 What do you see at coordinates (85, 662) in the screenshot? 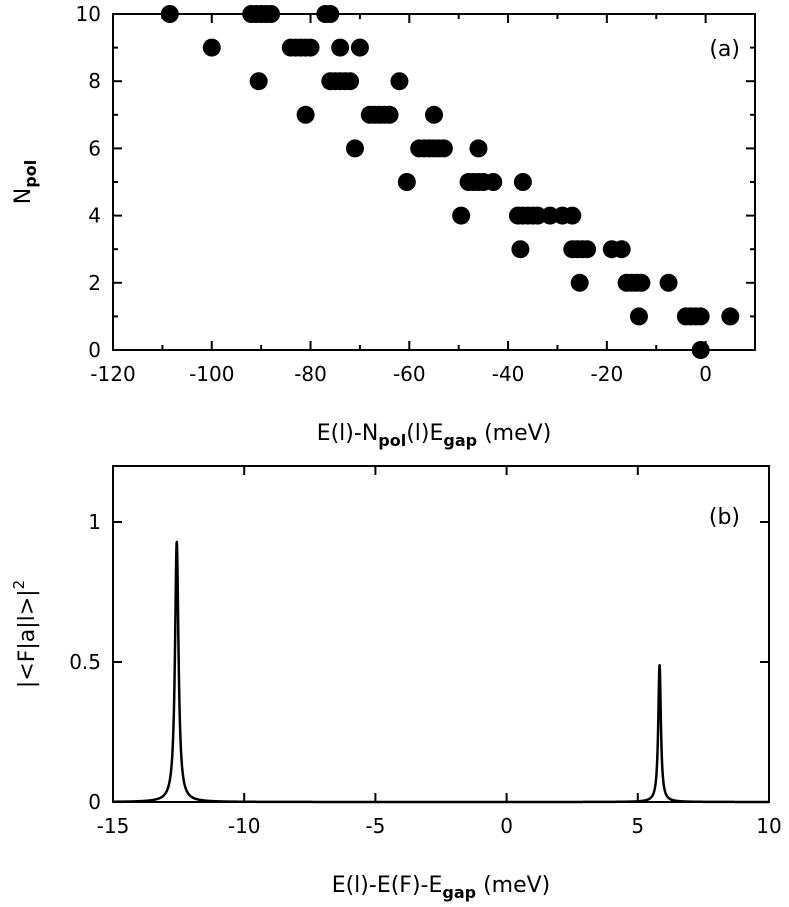
I see `panel-b-y-tick-label: 0.5` at bounding box center [85, 662].